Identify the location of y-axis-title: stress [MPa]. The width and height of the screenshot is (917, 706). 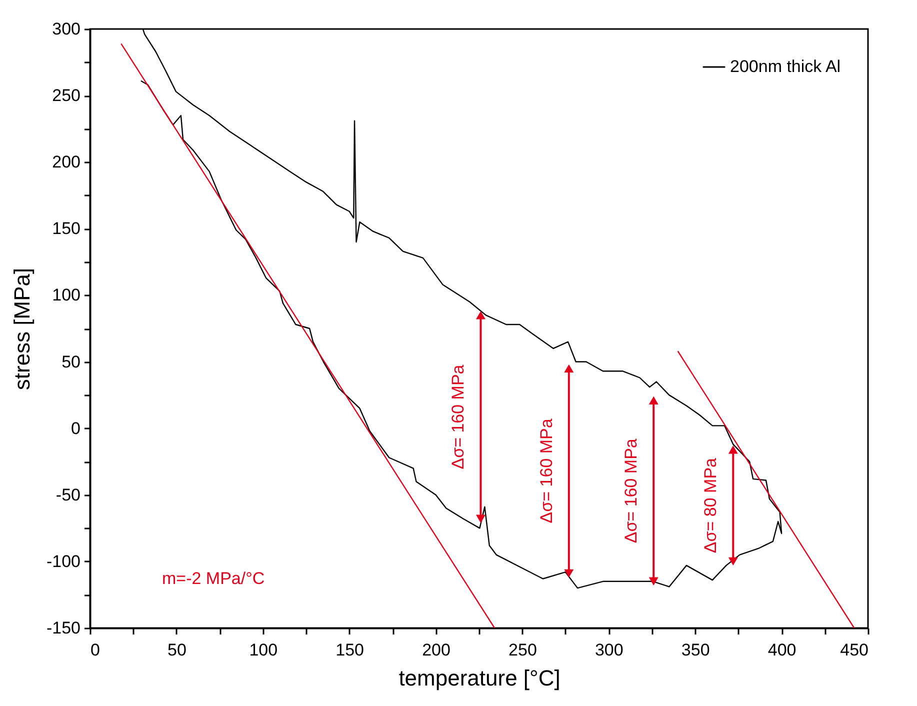
(21, 329).